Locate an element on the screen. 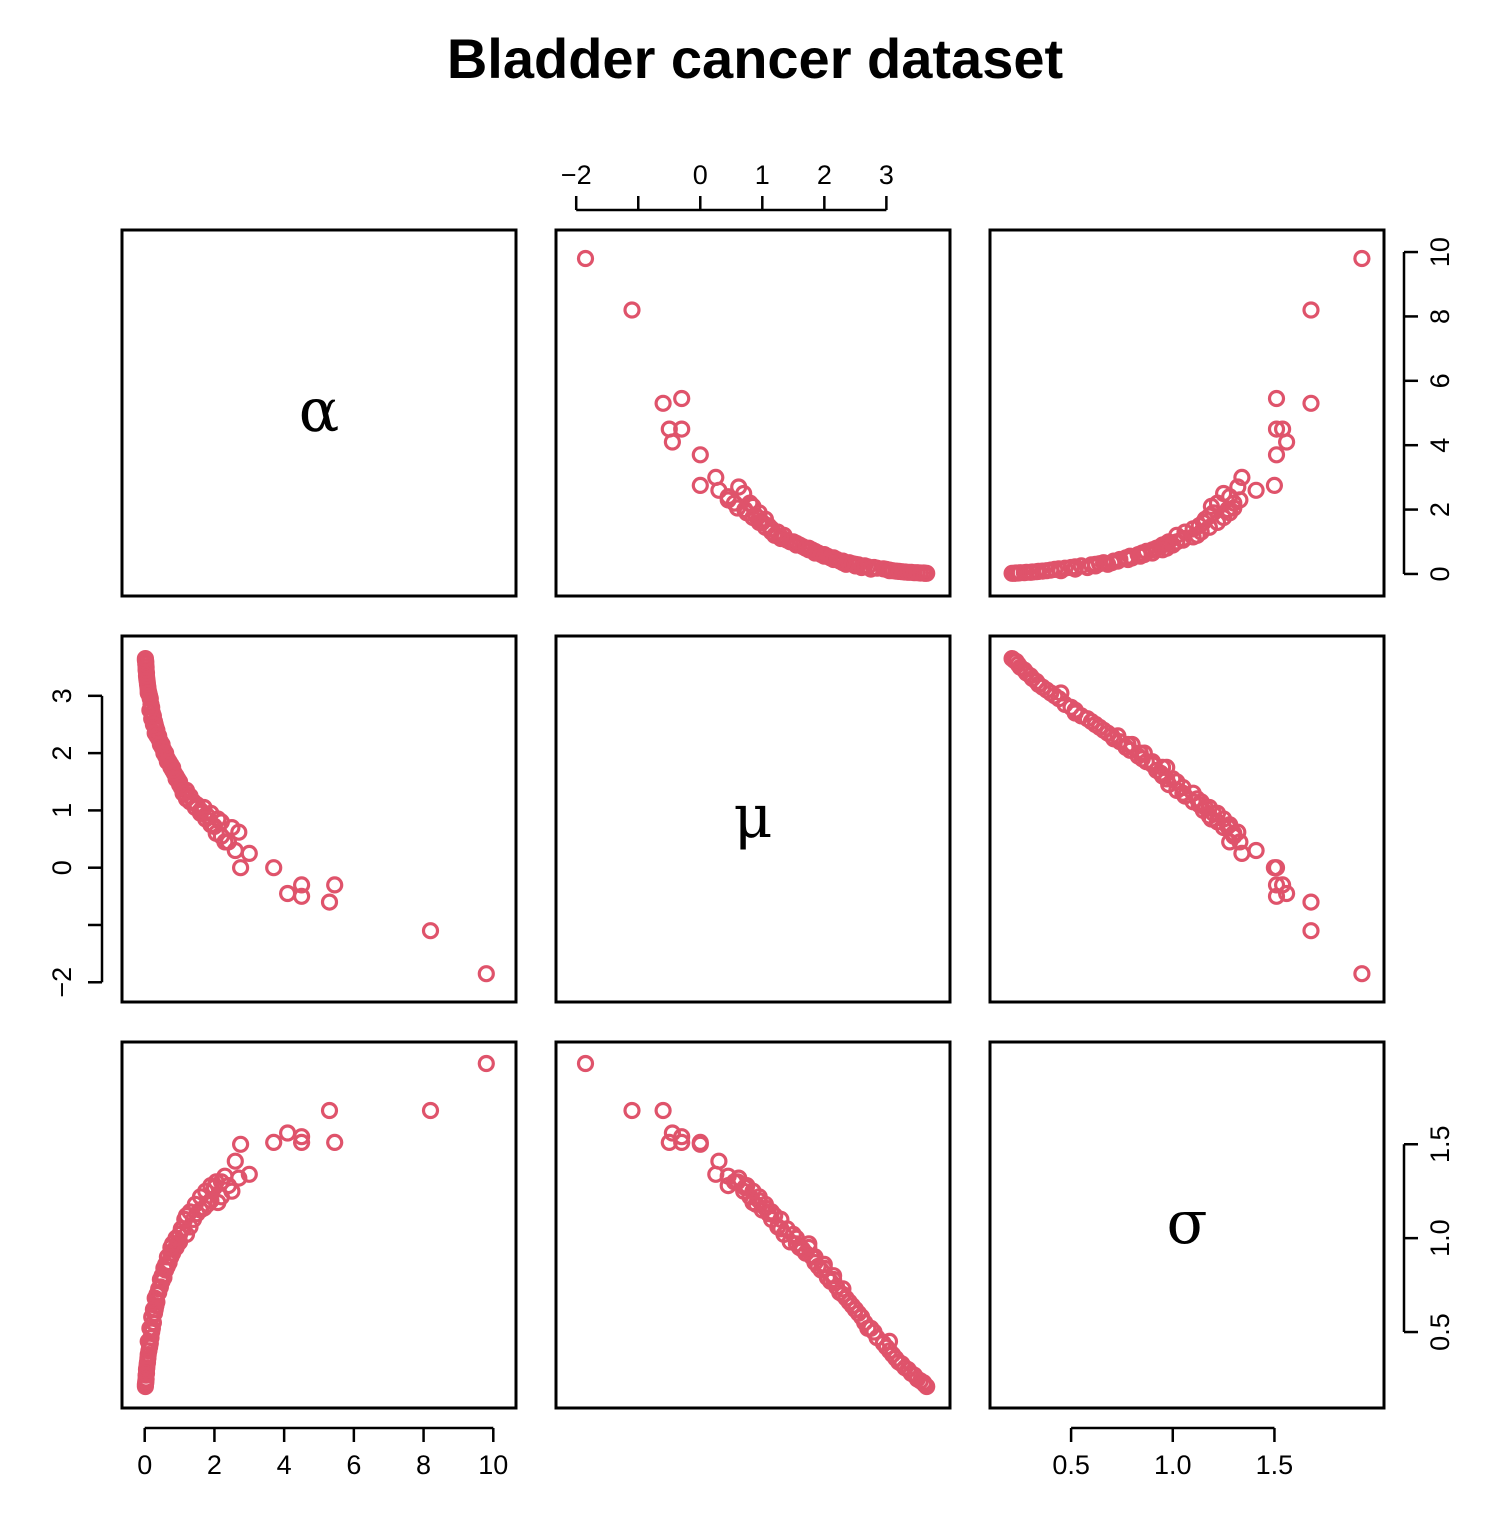 The height and width of the screenshot is (1523, 1510). tick-label: 0.5 is located at coordinates (1440, 1332).